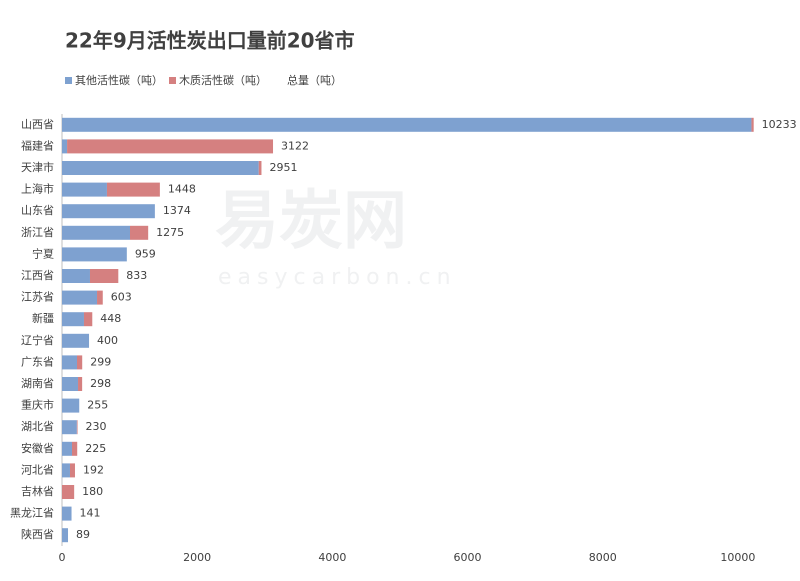  I want to click on x-tick-label: 10000, so click(737, 557).